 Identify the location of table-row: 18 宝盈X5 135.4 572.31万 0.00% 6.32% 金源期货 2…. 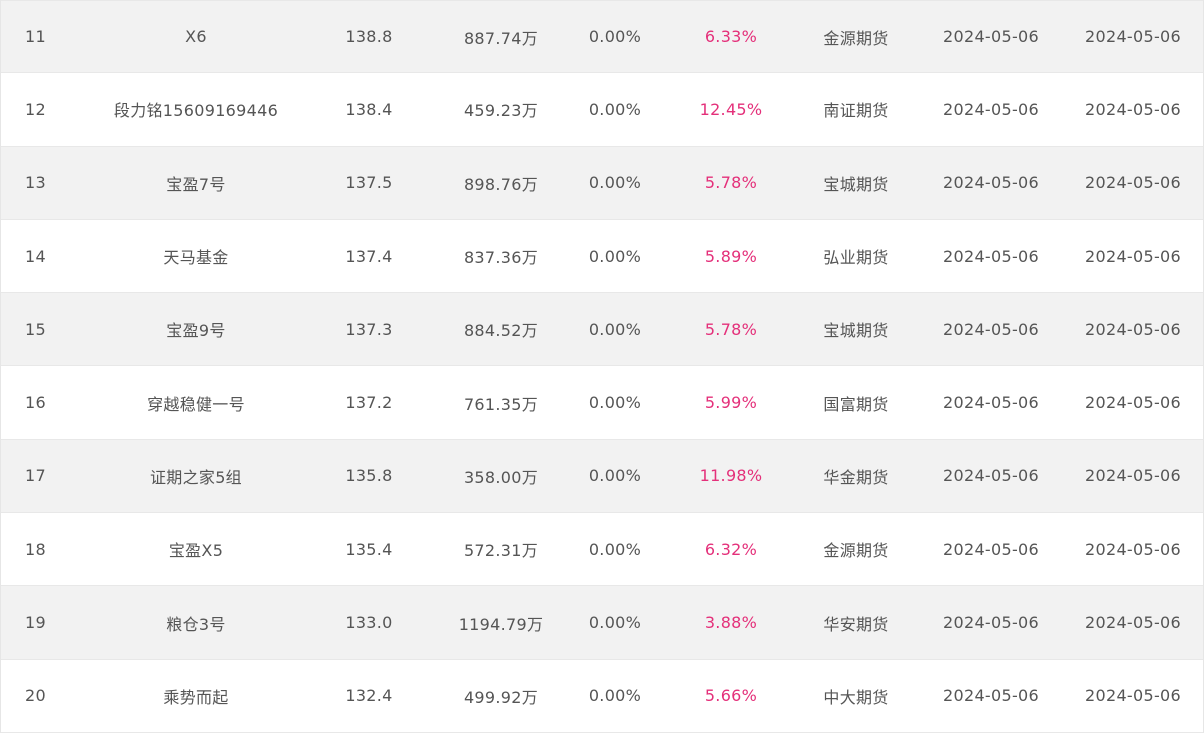
(602, 550).